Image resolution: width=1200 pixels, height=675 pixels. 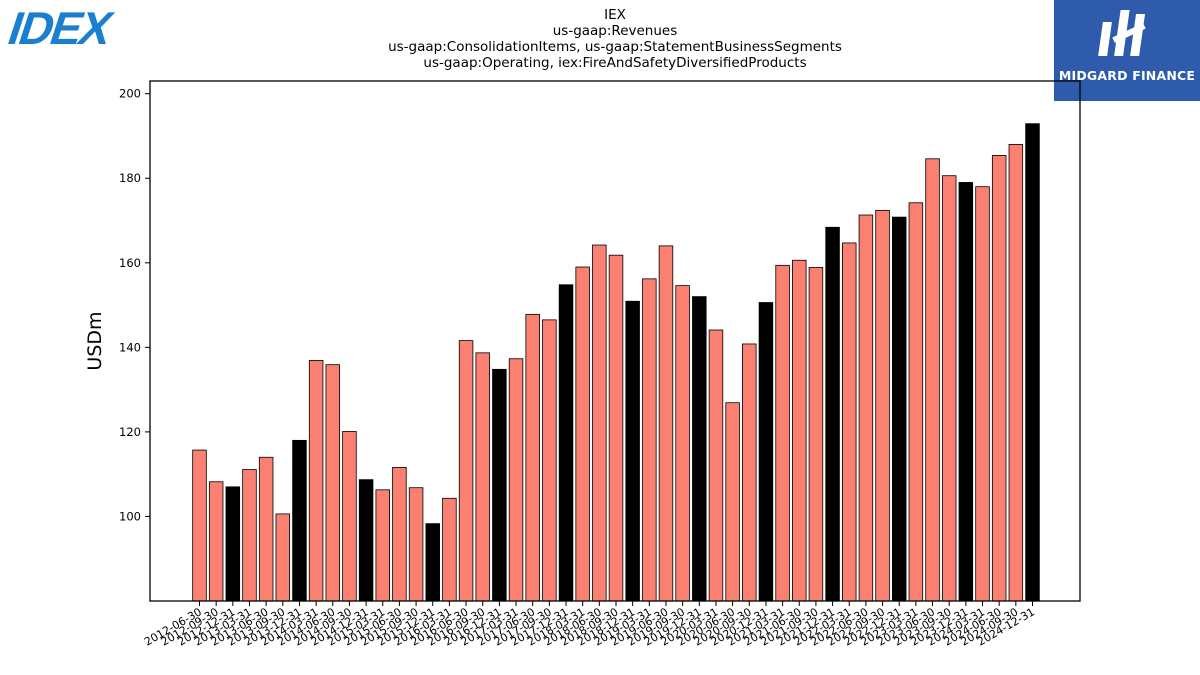 I want to click on chart-subtitle-concept: us-gaap:Revenues, so click(x=615, y=31).